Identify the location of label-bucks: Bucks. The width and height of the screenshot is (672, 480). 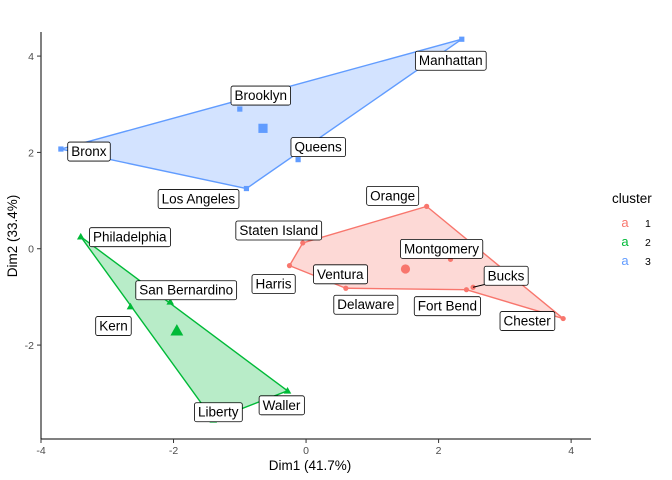
(506, 275).